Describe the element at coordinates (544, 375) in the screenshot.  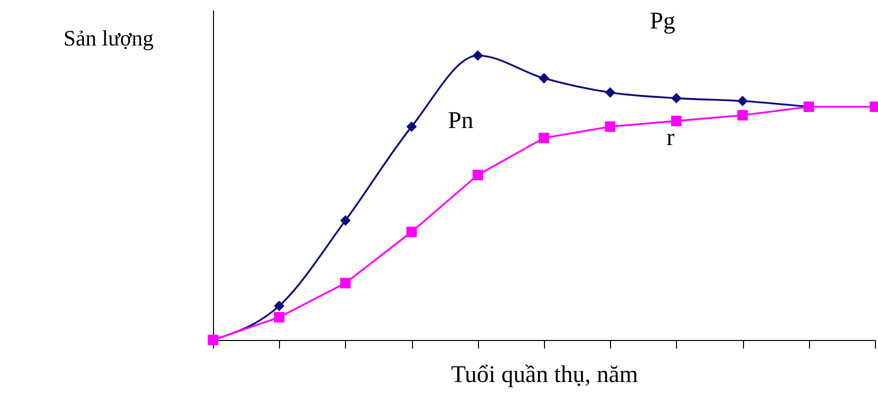
I see `x-axis-title: Tuổi quần thụ, năm` at that location.